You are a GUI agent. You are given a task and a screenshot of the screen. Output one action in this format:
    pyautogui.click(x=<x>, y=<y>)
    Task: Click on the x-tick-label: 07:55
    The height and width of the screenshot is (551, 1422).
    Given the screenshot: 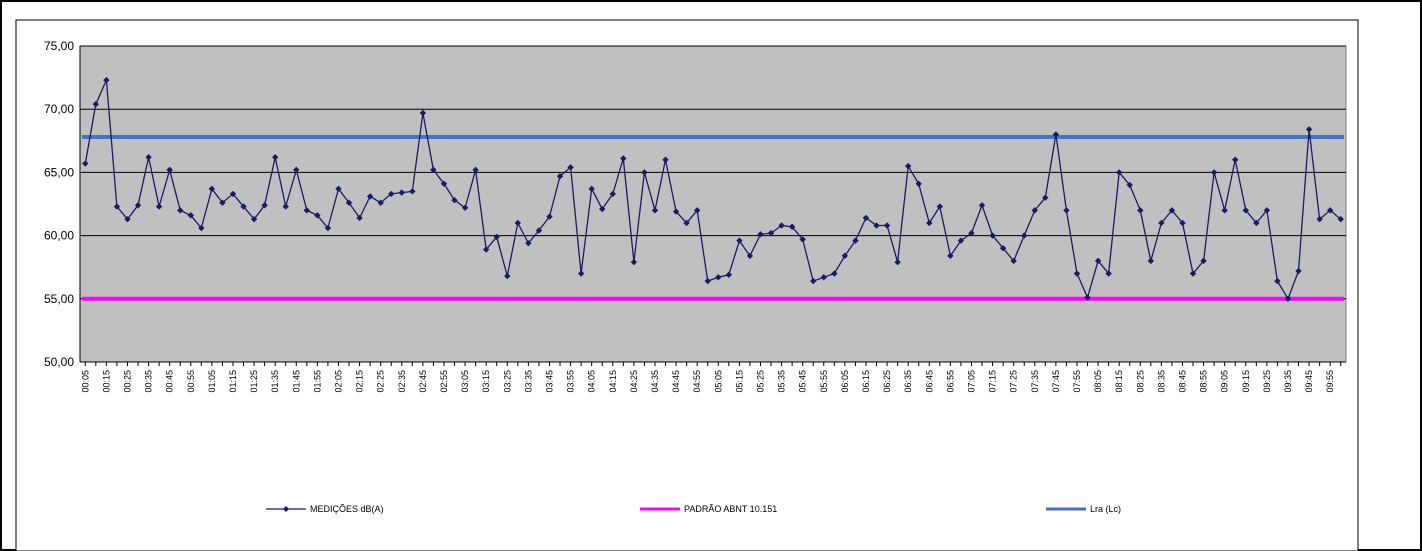 What is the action you would take?
    pyautogui.click(x=1077, y=381)
    